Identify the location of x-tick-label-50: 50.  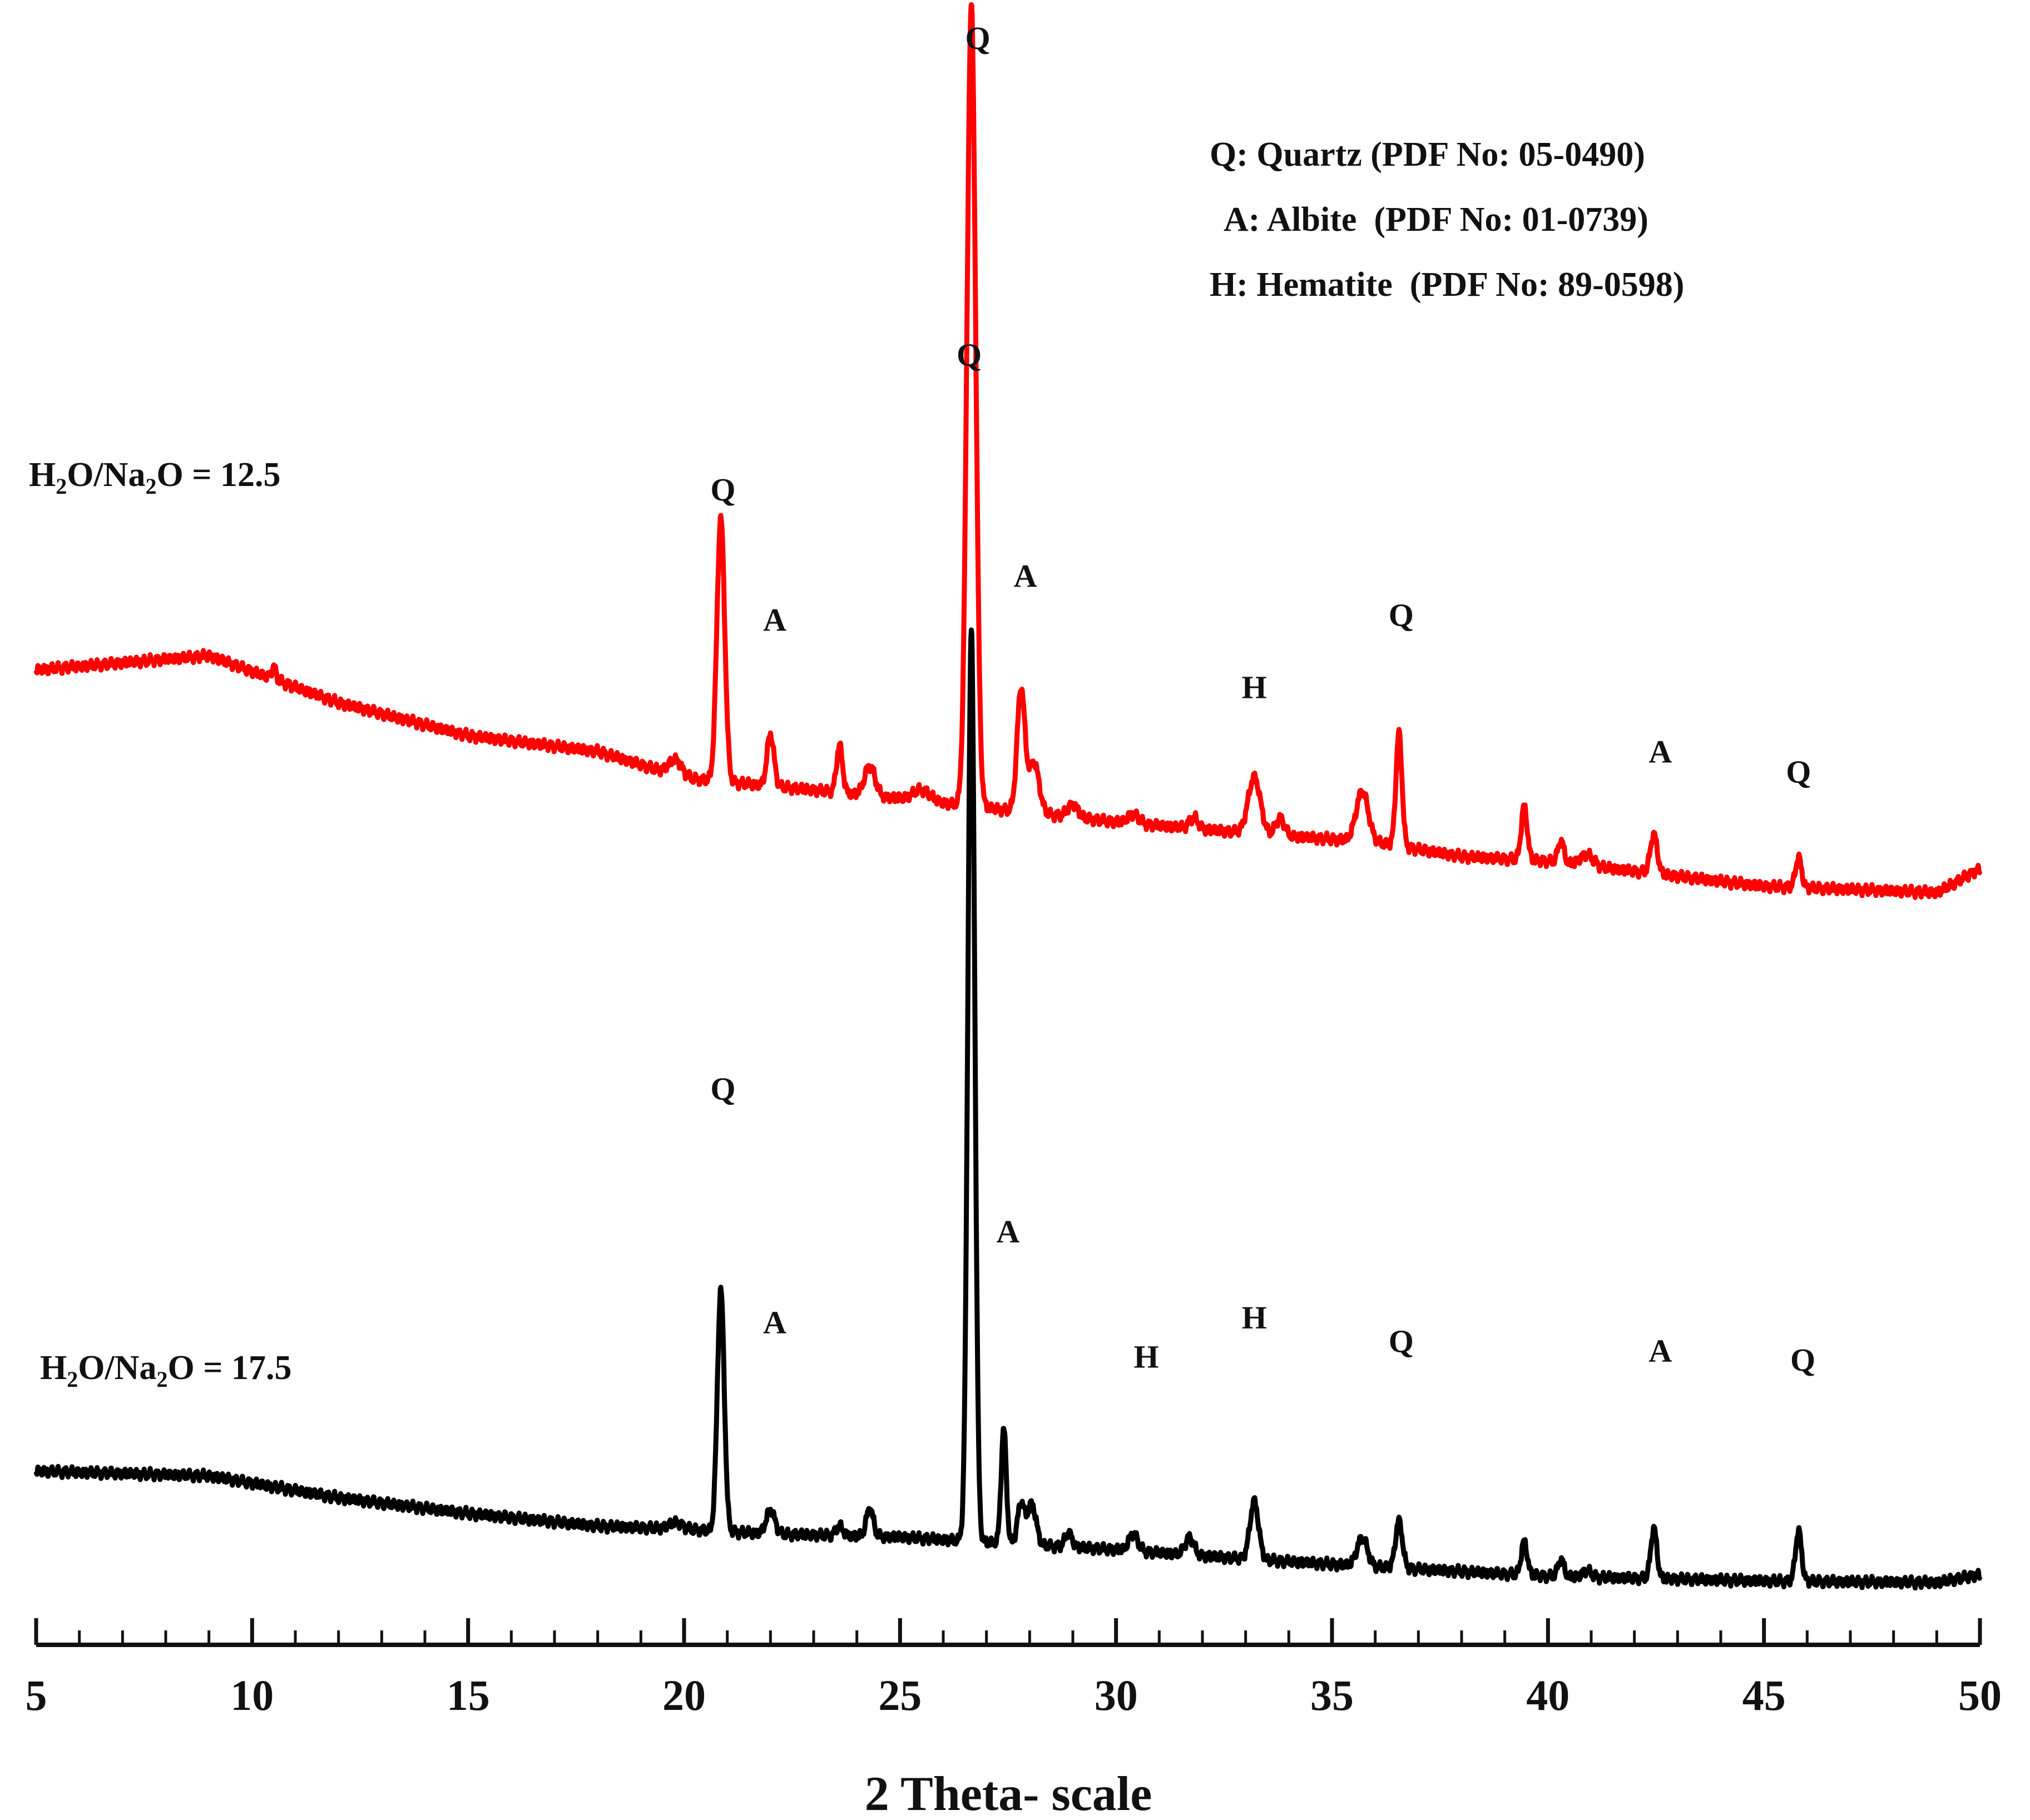
(1980, 1695).